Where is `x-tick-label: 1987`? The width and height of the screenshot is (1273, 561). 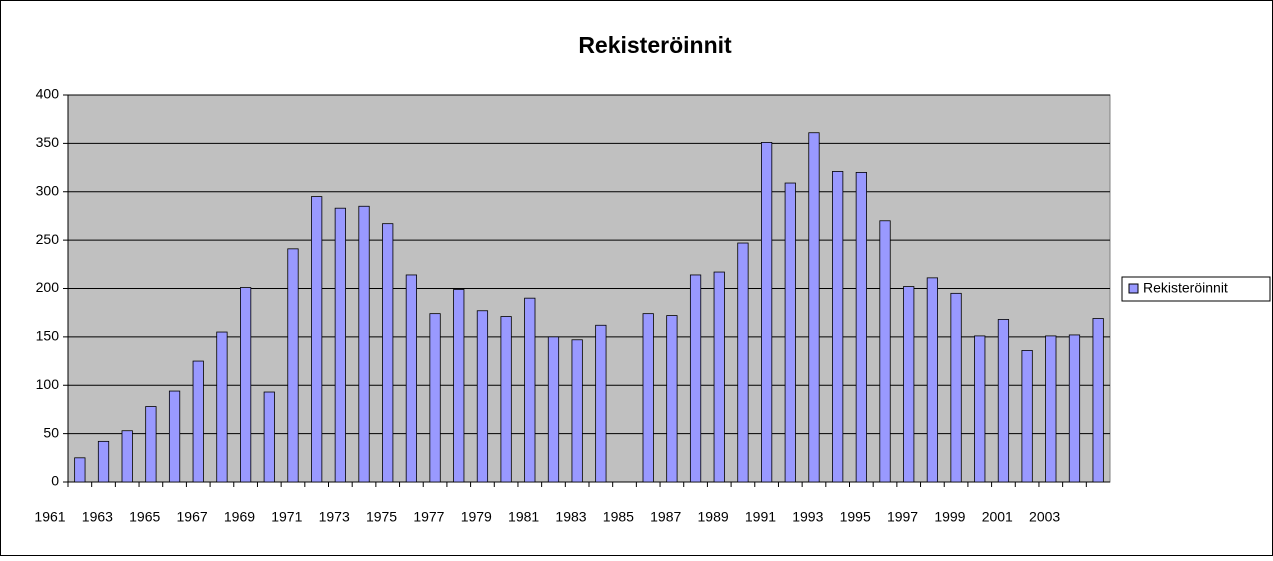 x-tick-label: 1987 is located at coordinates (665, 517).